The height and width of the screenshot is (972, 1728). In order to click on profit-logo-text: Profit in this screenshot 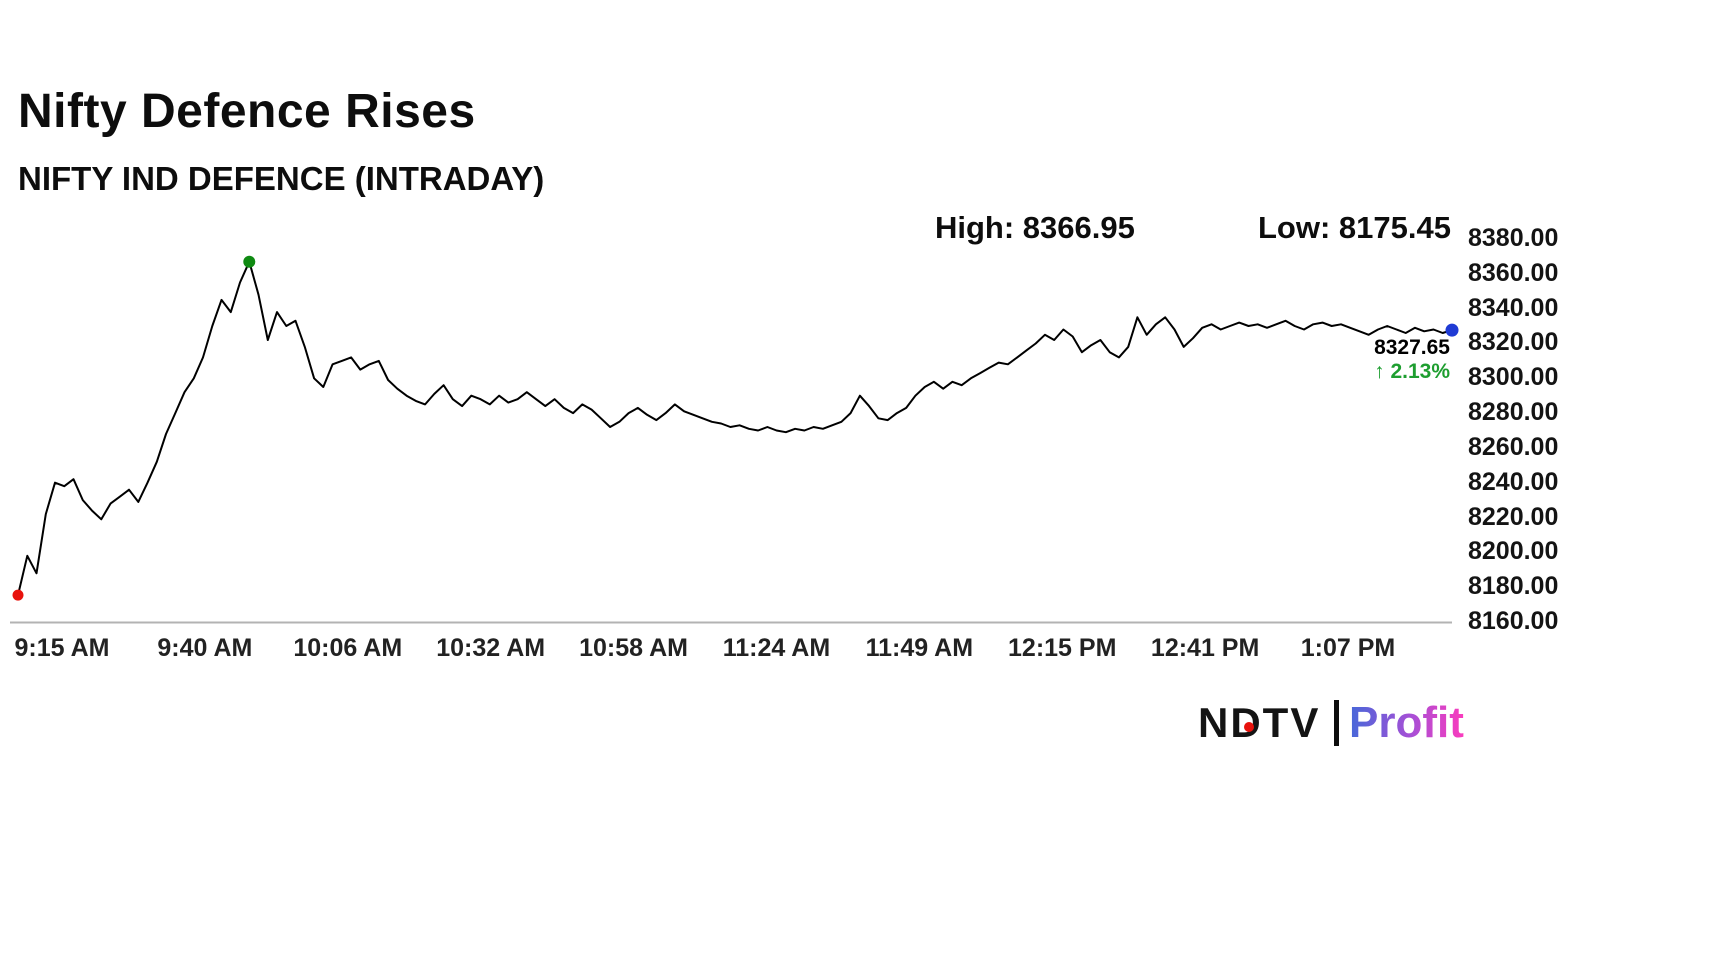, I will do `click(1406, 722)`.